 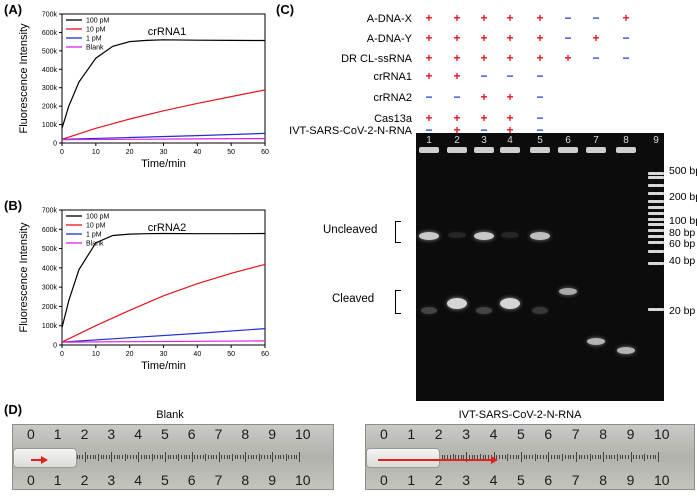 I want to click on ruler-number: 1, so click(x=57, y=480).